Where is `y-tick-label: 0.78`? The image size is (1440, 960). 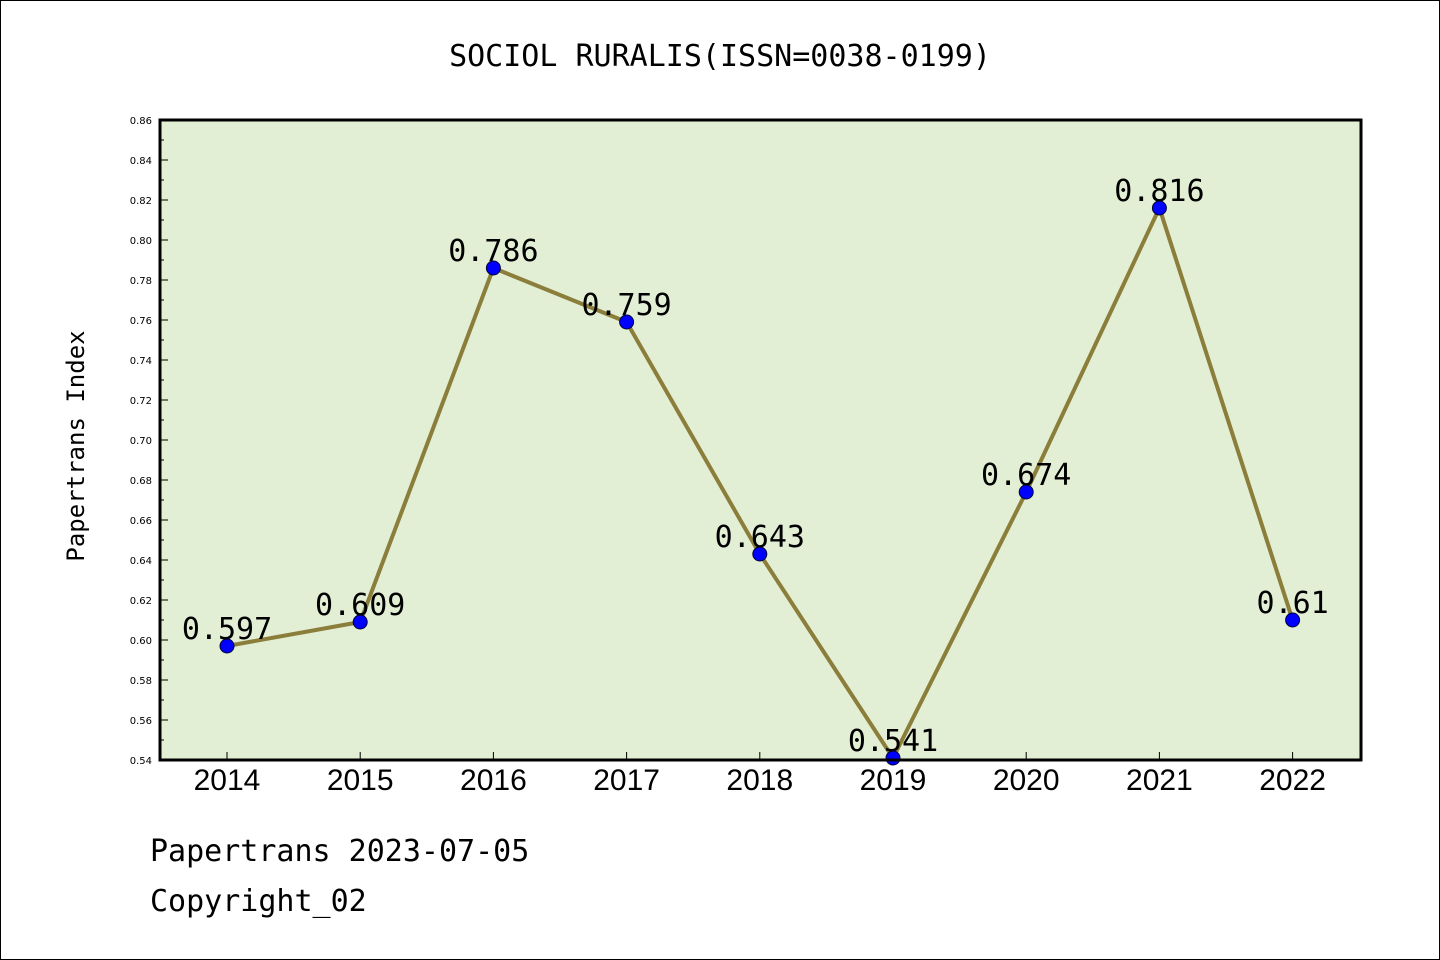
y-tick-label: 0.78 is located at coordinates (141, 281).